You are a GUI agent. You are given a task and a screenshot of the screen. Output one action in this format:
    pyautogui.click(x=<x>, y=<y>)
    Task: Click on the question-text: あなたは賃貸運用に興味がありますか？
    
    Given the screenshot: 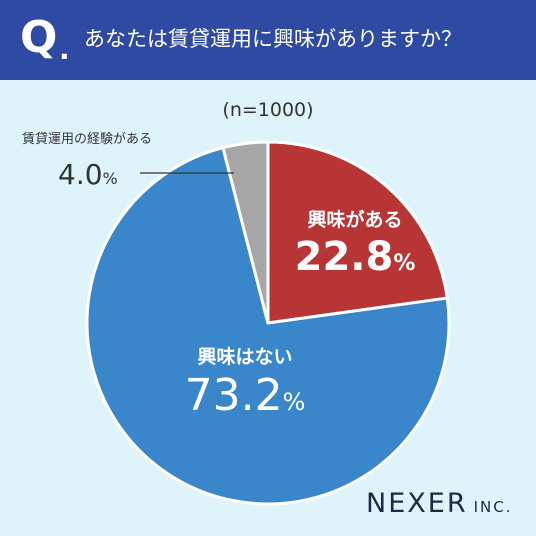 What is the action you would take?
    pyautogui.click(x=273, y=39)
    